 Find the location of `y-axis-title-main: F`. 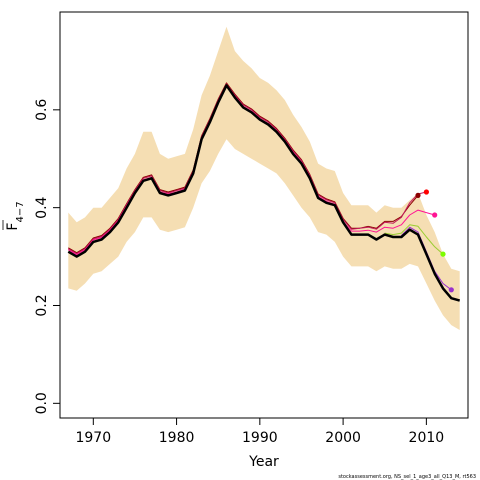

y-axis-title-main: F is located at coordinates (13, 227).